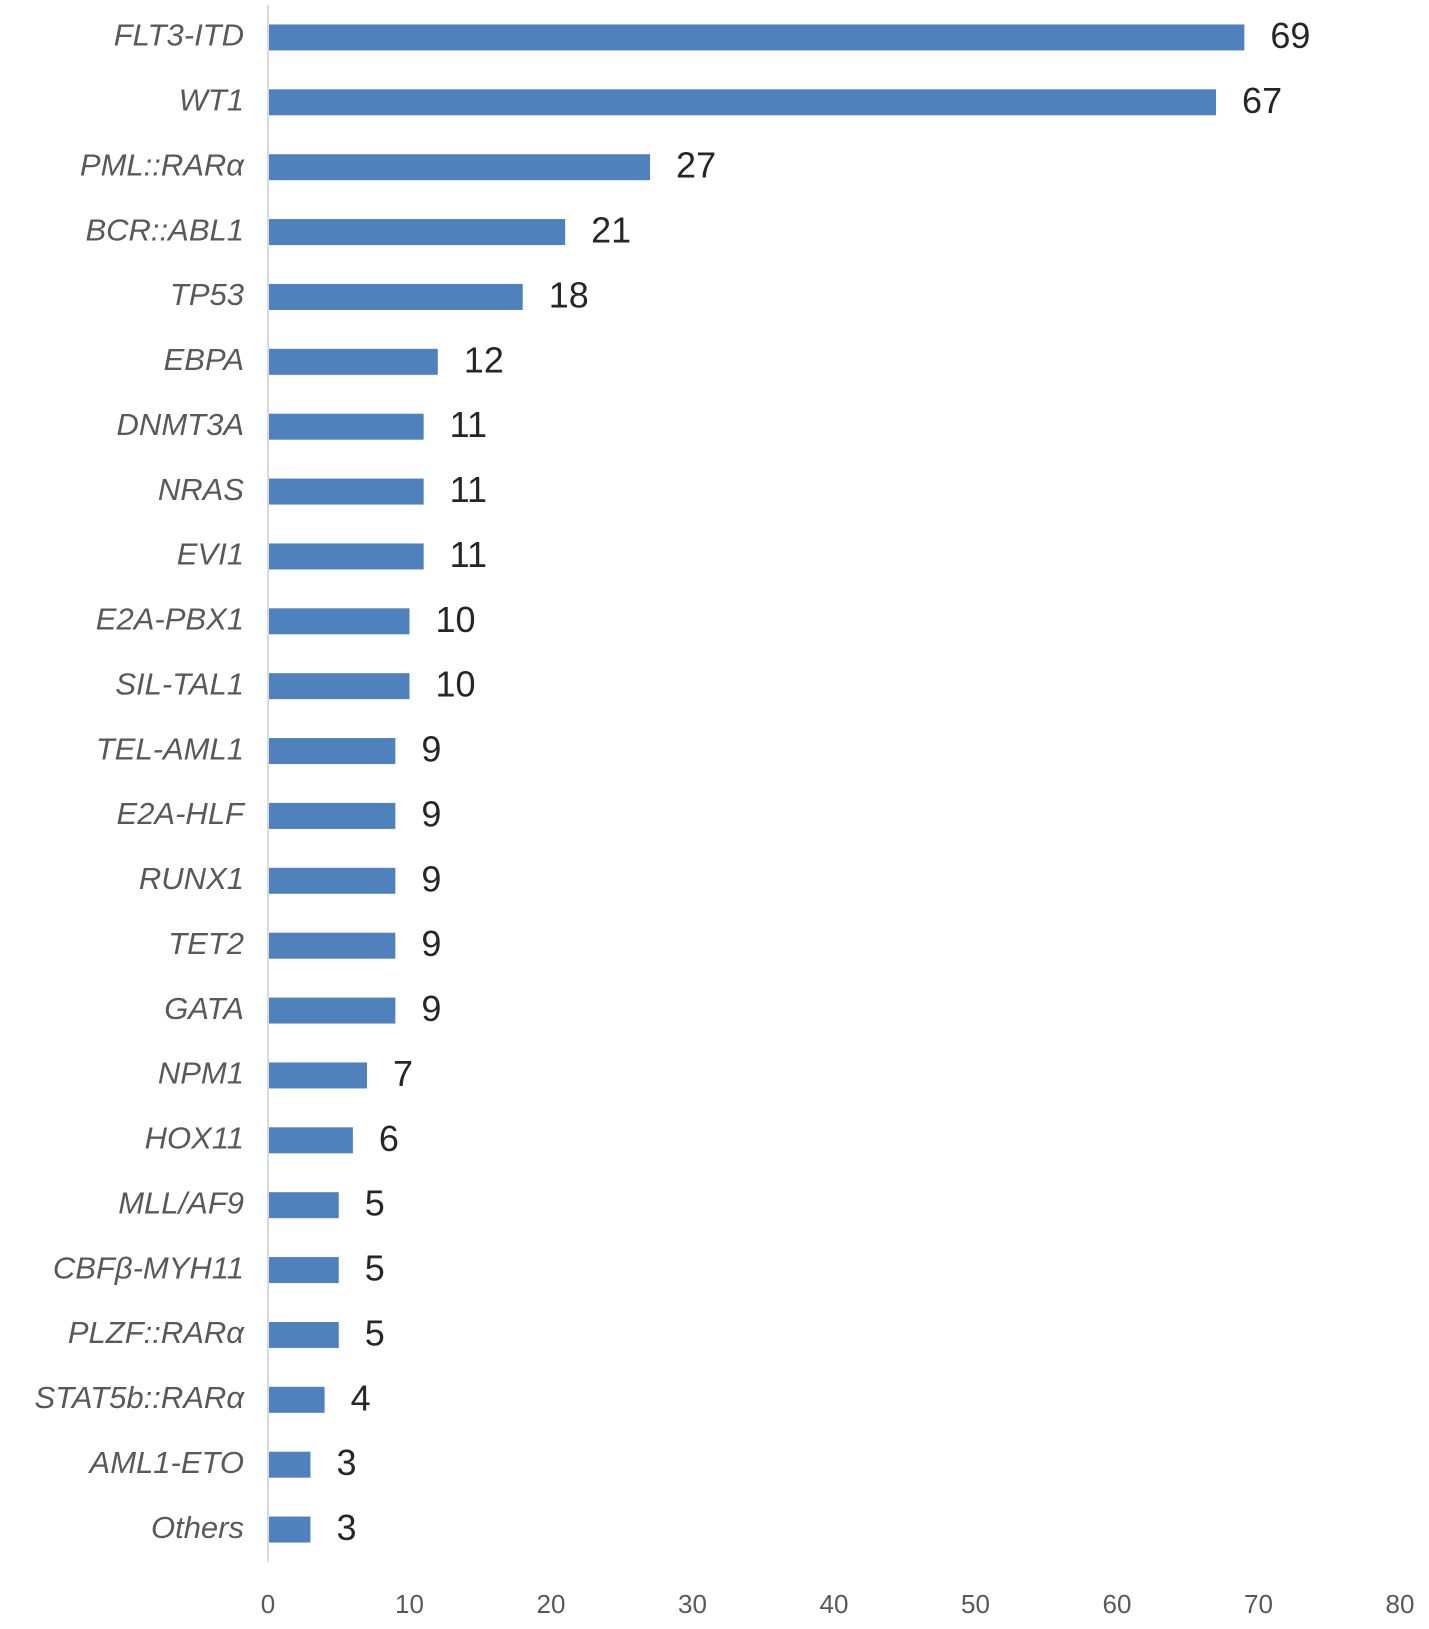 The image size is (1429, 1629). What do you see at coordinates (140, 1397) in the screenshot?
I see `y-tick-label: STAT5b::RARα` at bounding box center [140, 1397].